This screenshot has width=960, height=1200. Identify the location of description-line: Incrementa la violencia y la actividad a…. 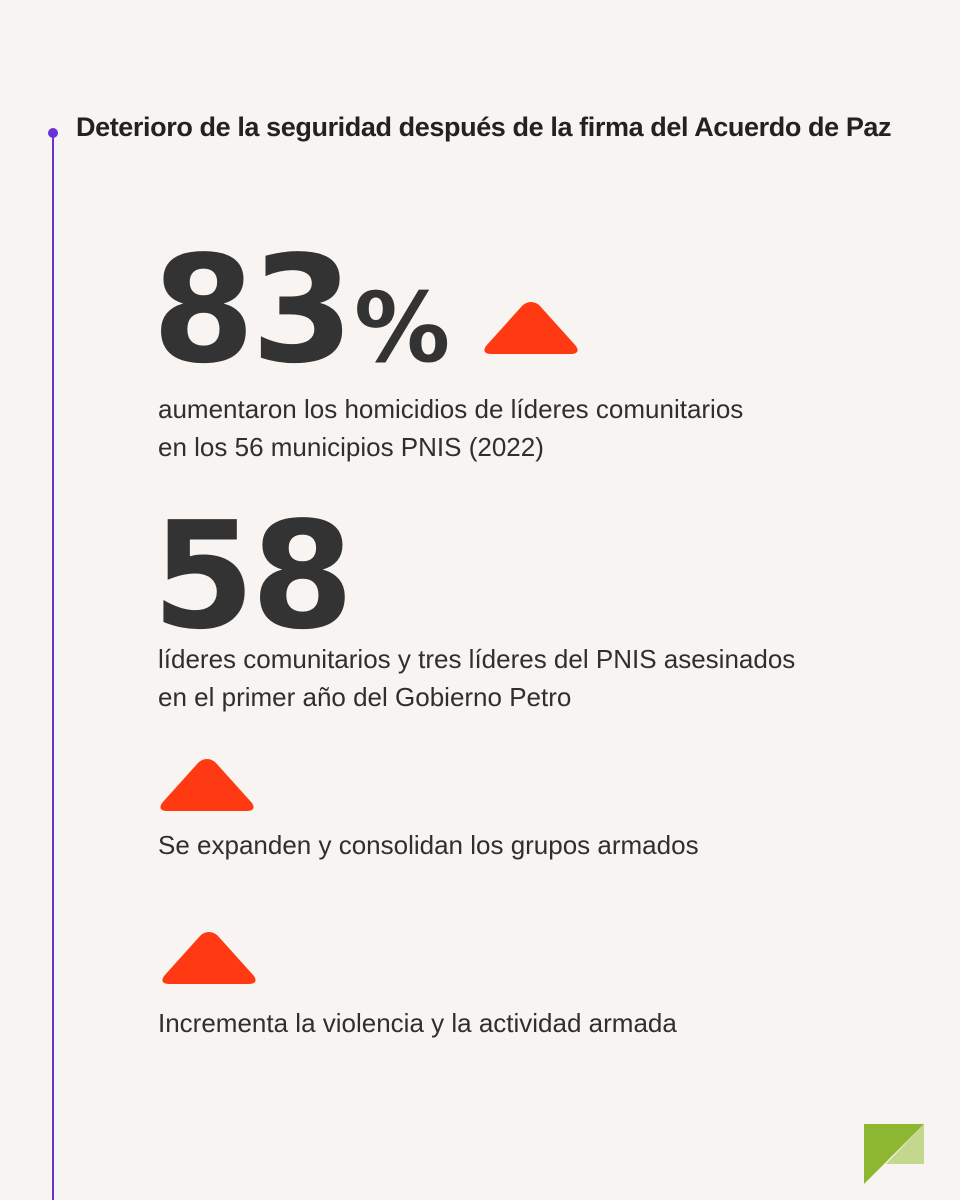
(417, 1023).